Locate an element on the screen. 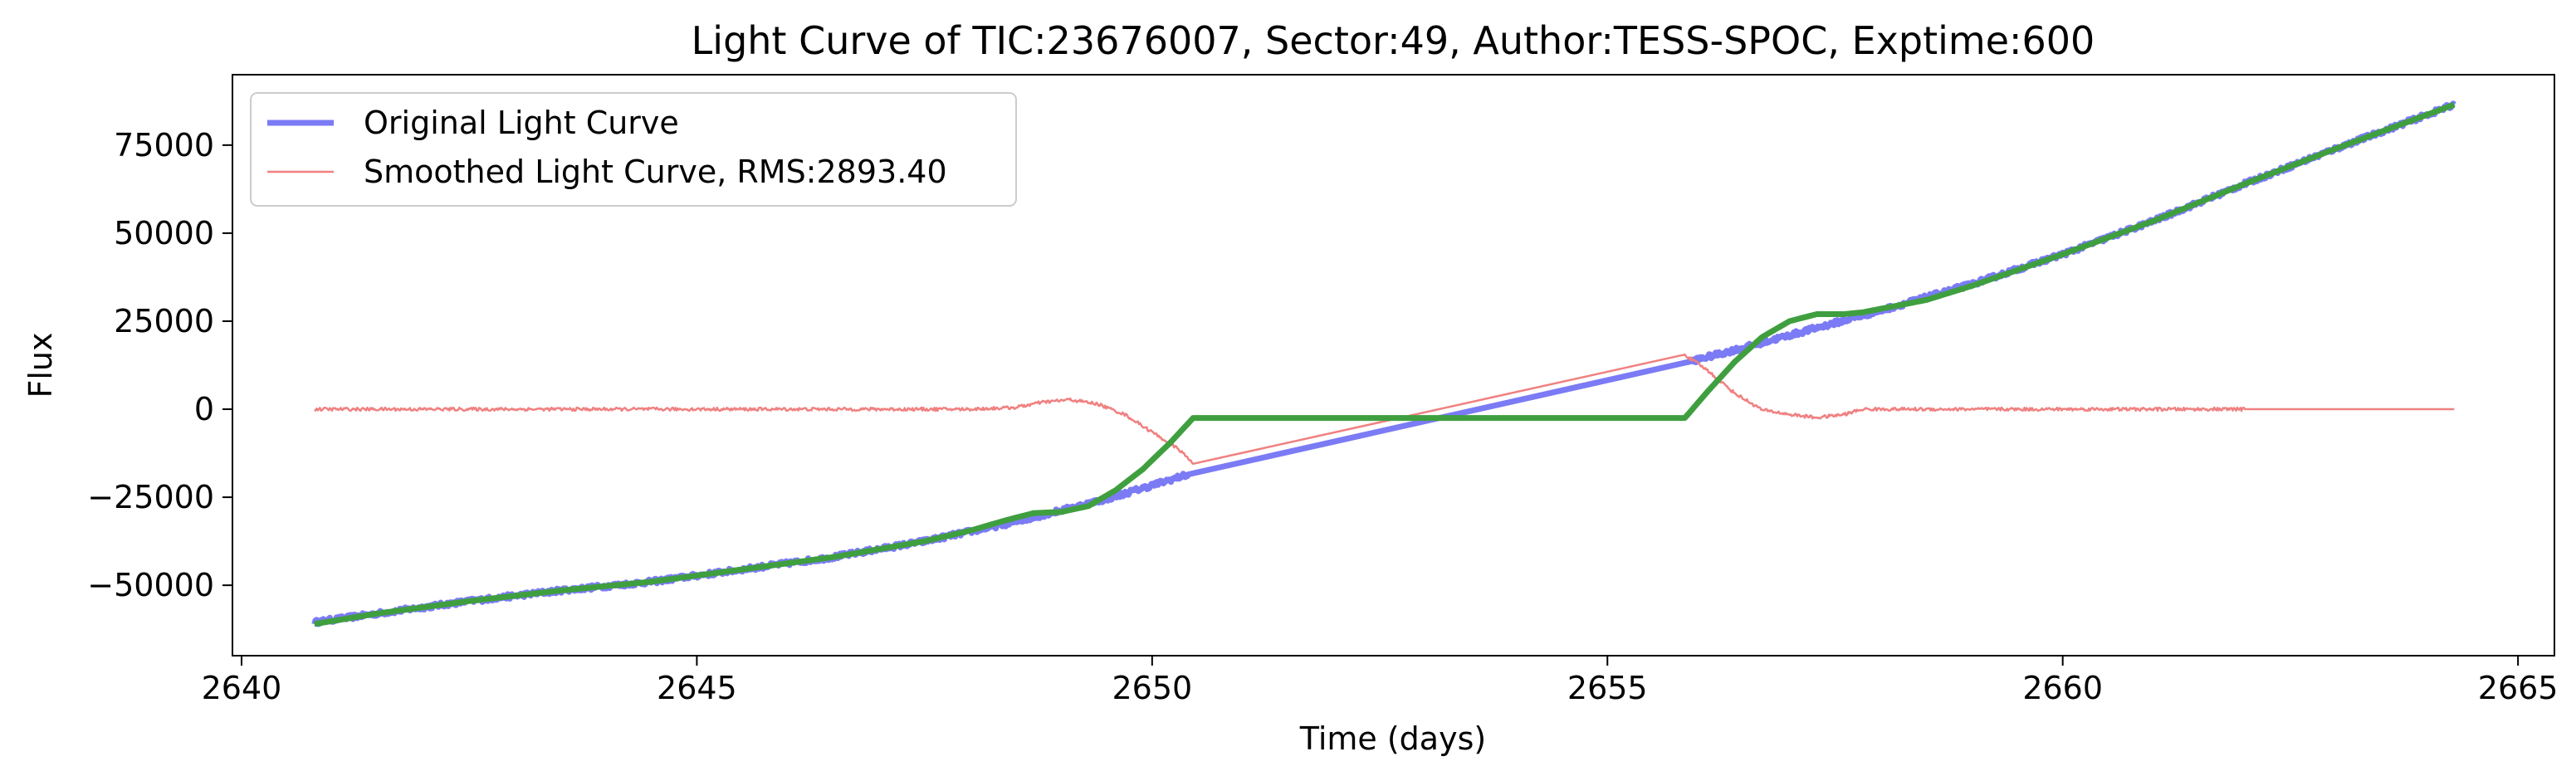  legend-label-smoothed: Smoothed Light Curve, RMS:2893.40 is located at coordinates (655, 172).